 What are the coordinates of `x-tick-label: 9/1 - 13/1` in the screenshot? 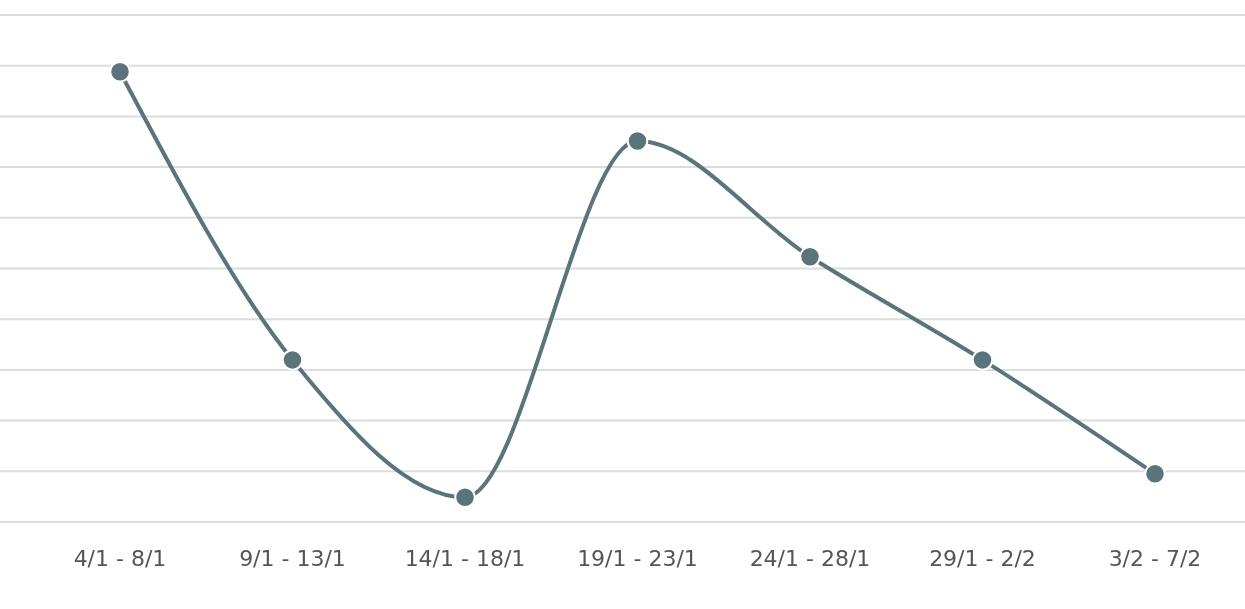 It's located at (292, 558).